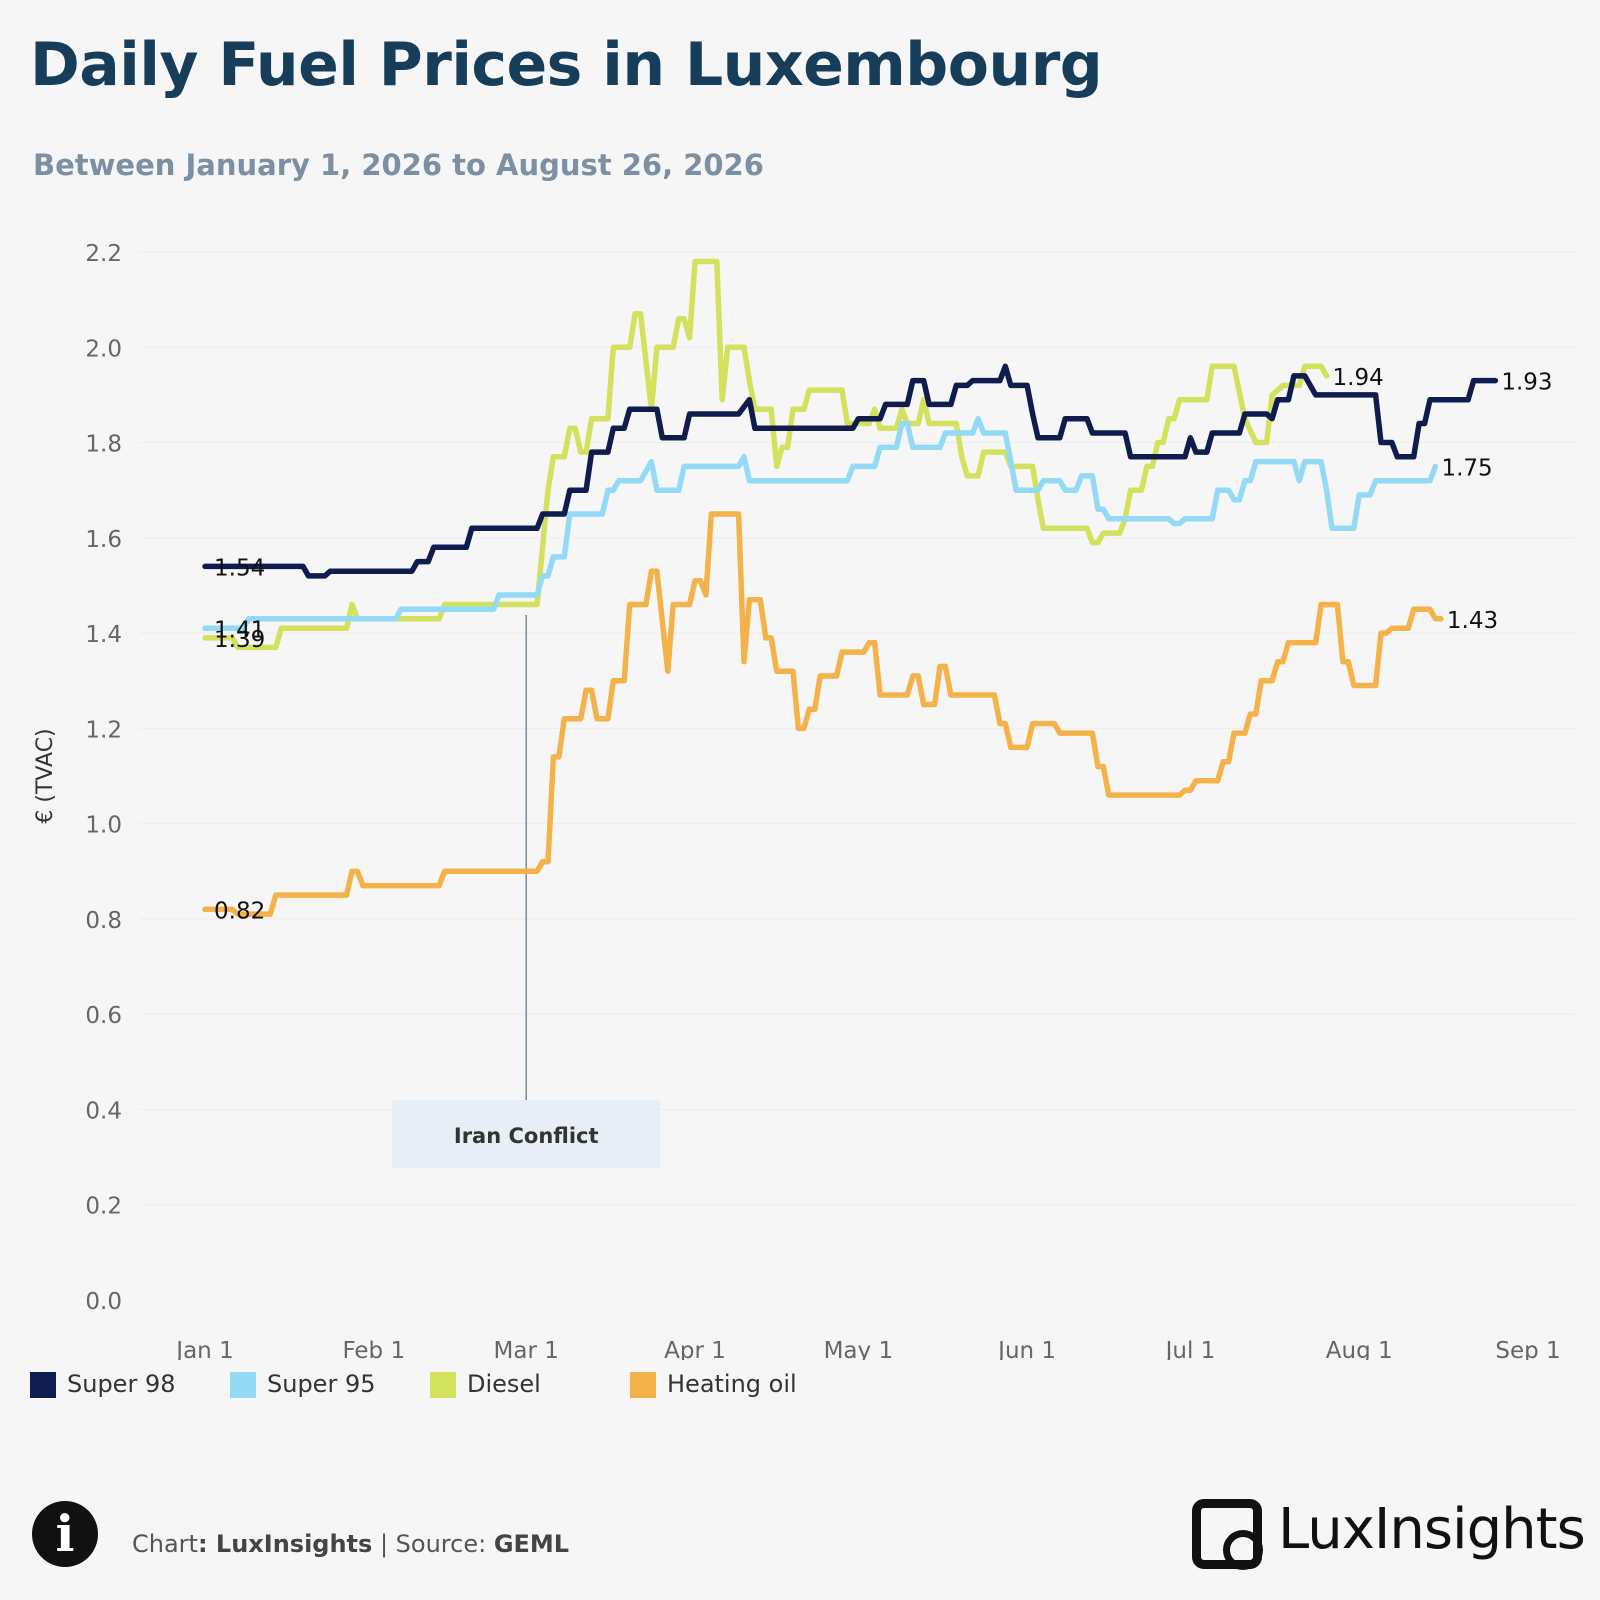 This screenshot has height=1600, width=1600. What do you see at coordinates (1432, 1529) in the screenshot?
I see `logo-text: LuxInsights` at bounding box center [1432, 1529].